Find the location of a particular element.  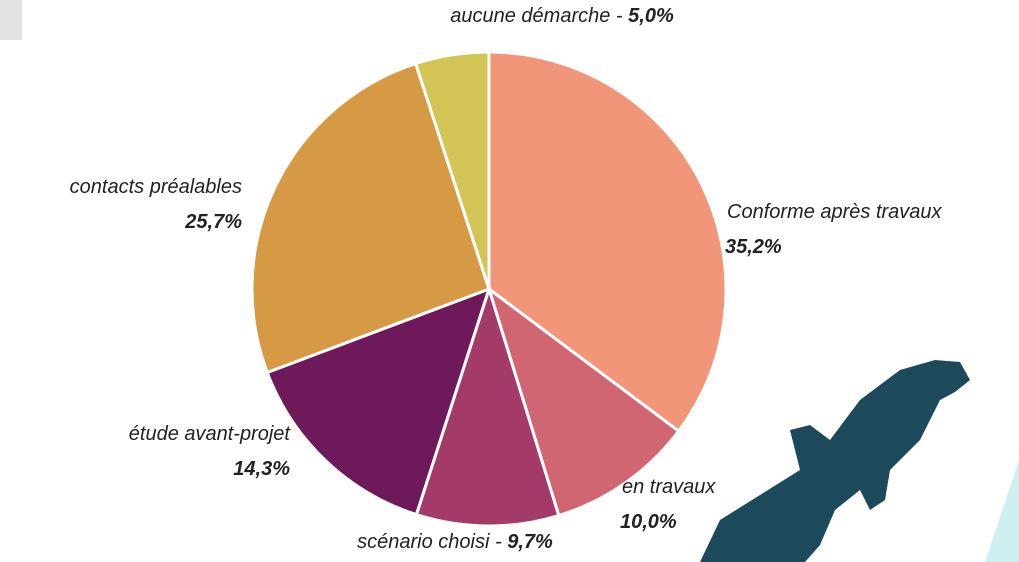

slice-label: scénario choisi - 9,7% is located at coordinates (455, 542).